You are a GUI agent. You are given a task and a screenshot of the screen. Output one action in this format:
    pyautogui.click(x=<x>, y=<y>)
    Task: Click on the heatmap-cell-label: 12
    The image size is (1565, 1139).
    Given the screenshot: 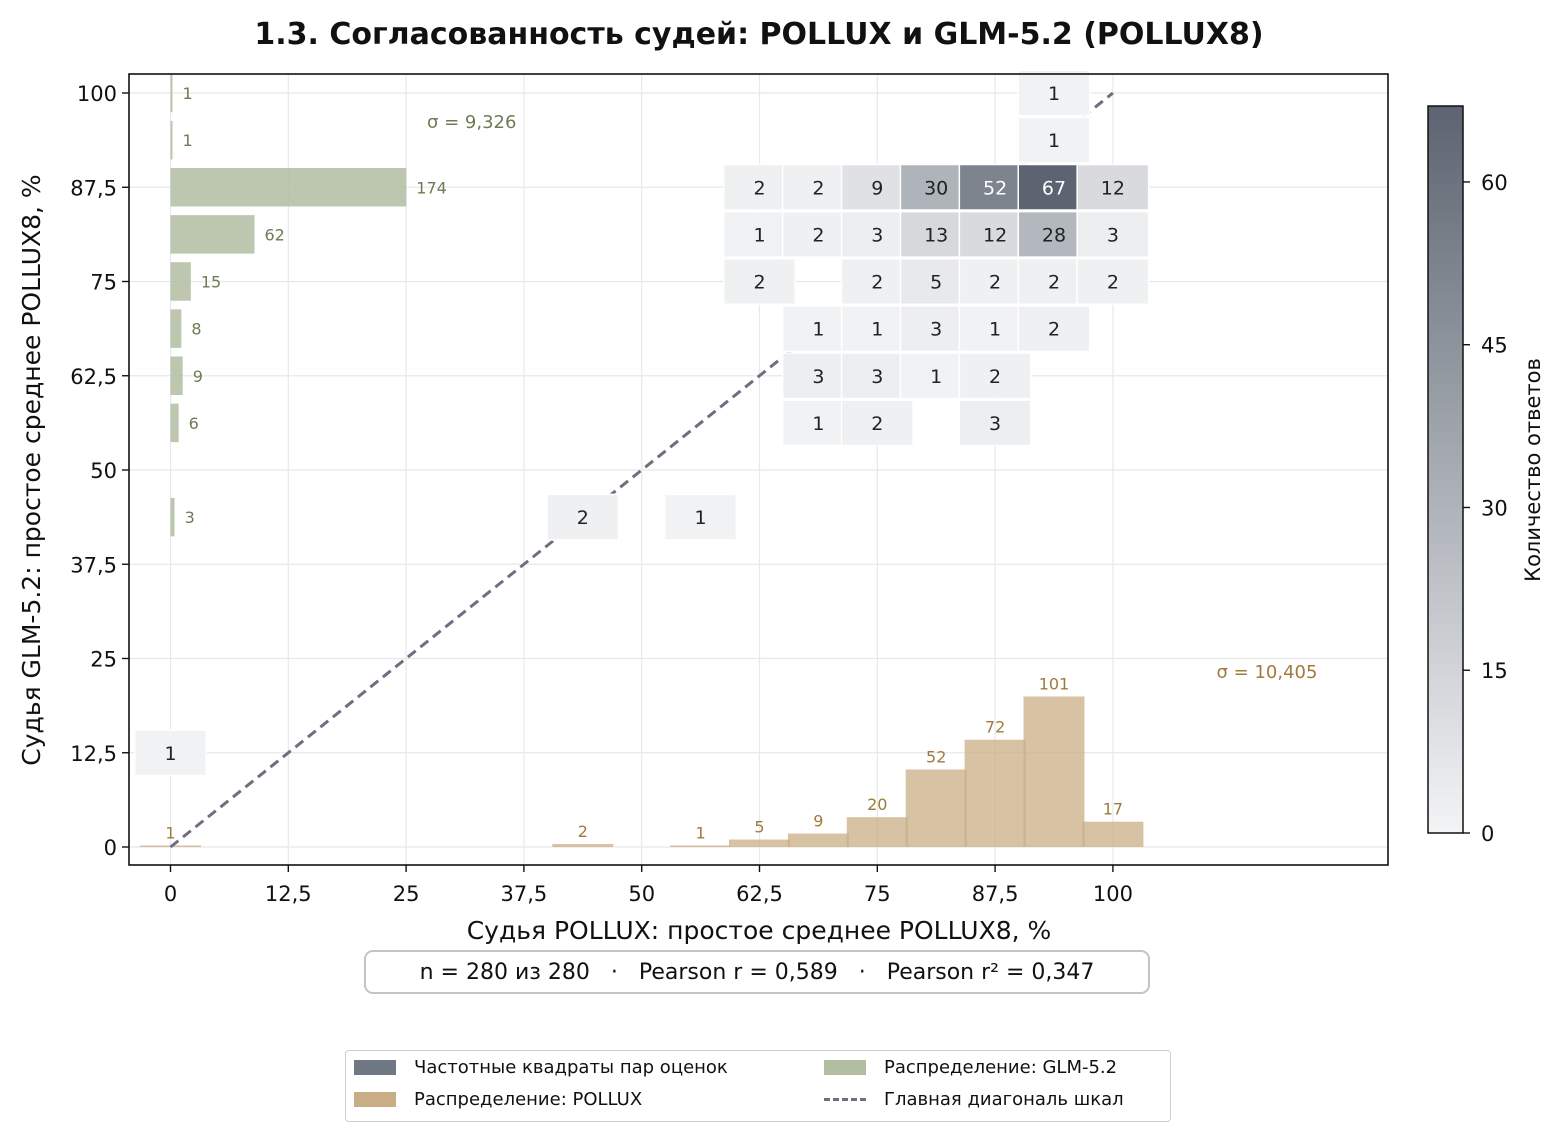 What is the action you would take?
    pyautogui.click(x=995, y=235)
    